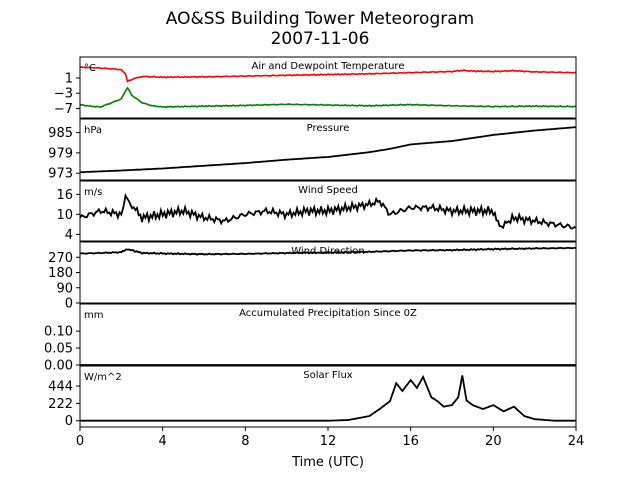 The image size is (640, 480). What do you see at coordinates (60, 133) in the screenshot?
I see `panel-1-ytick-label-0: 985` at bounding box center [60, 133].